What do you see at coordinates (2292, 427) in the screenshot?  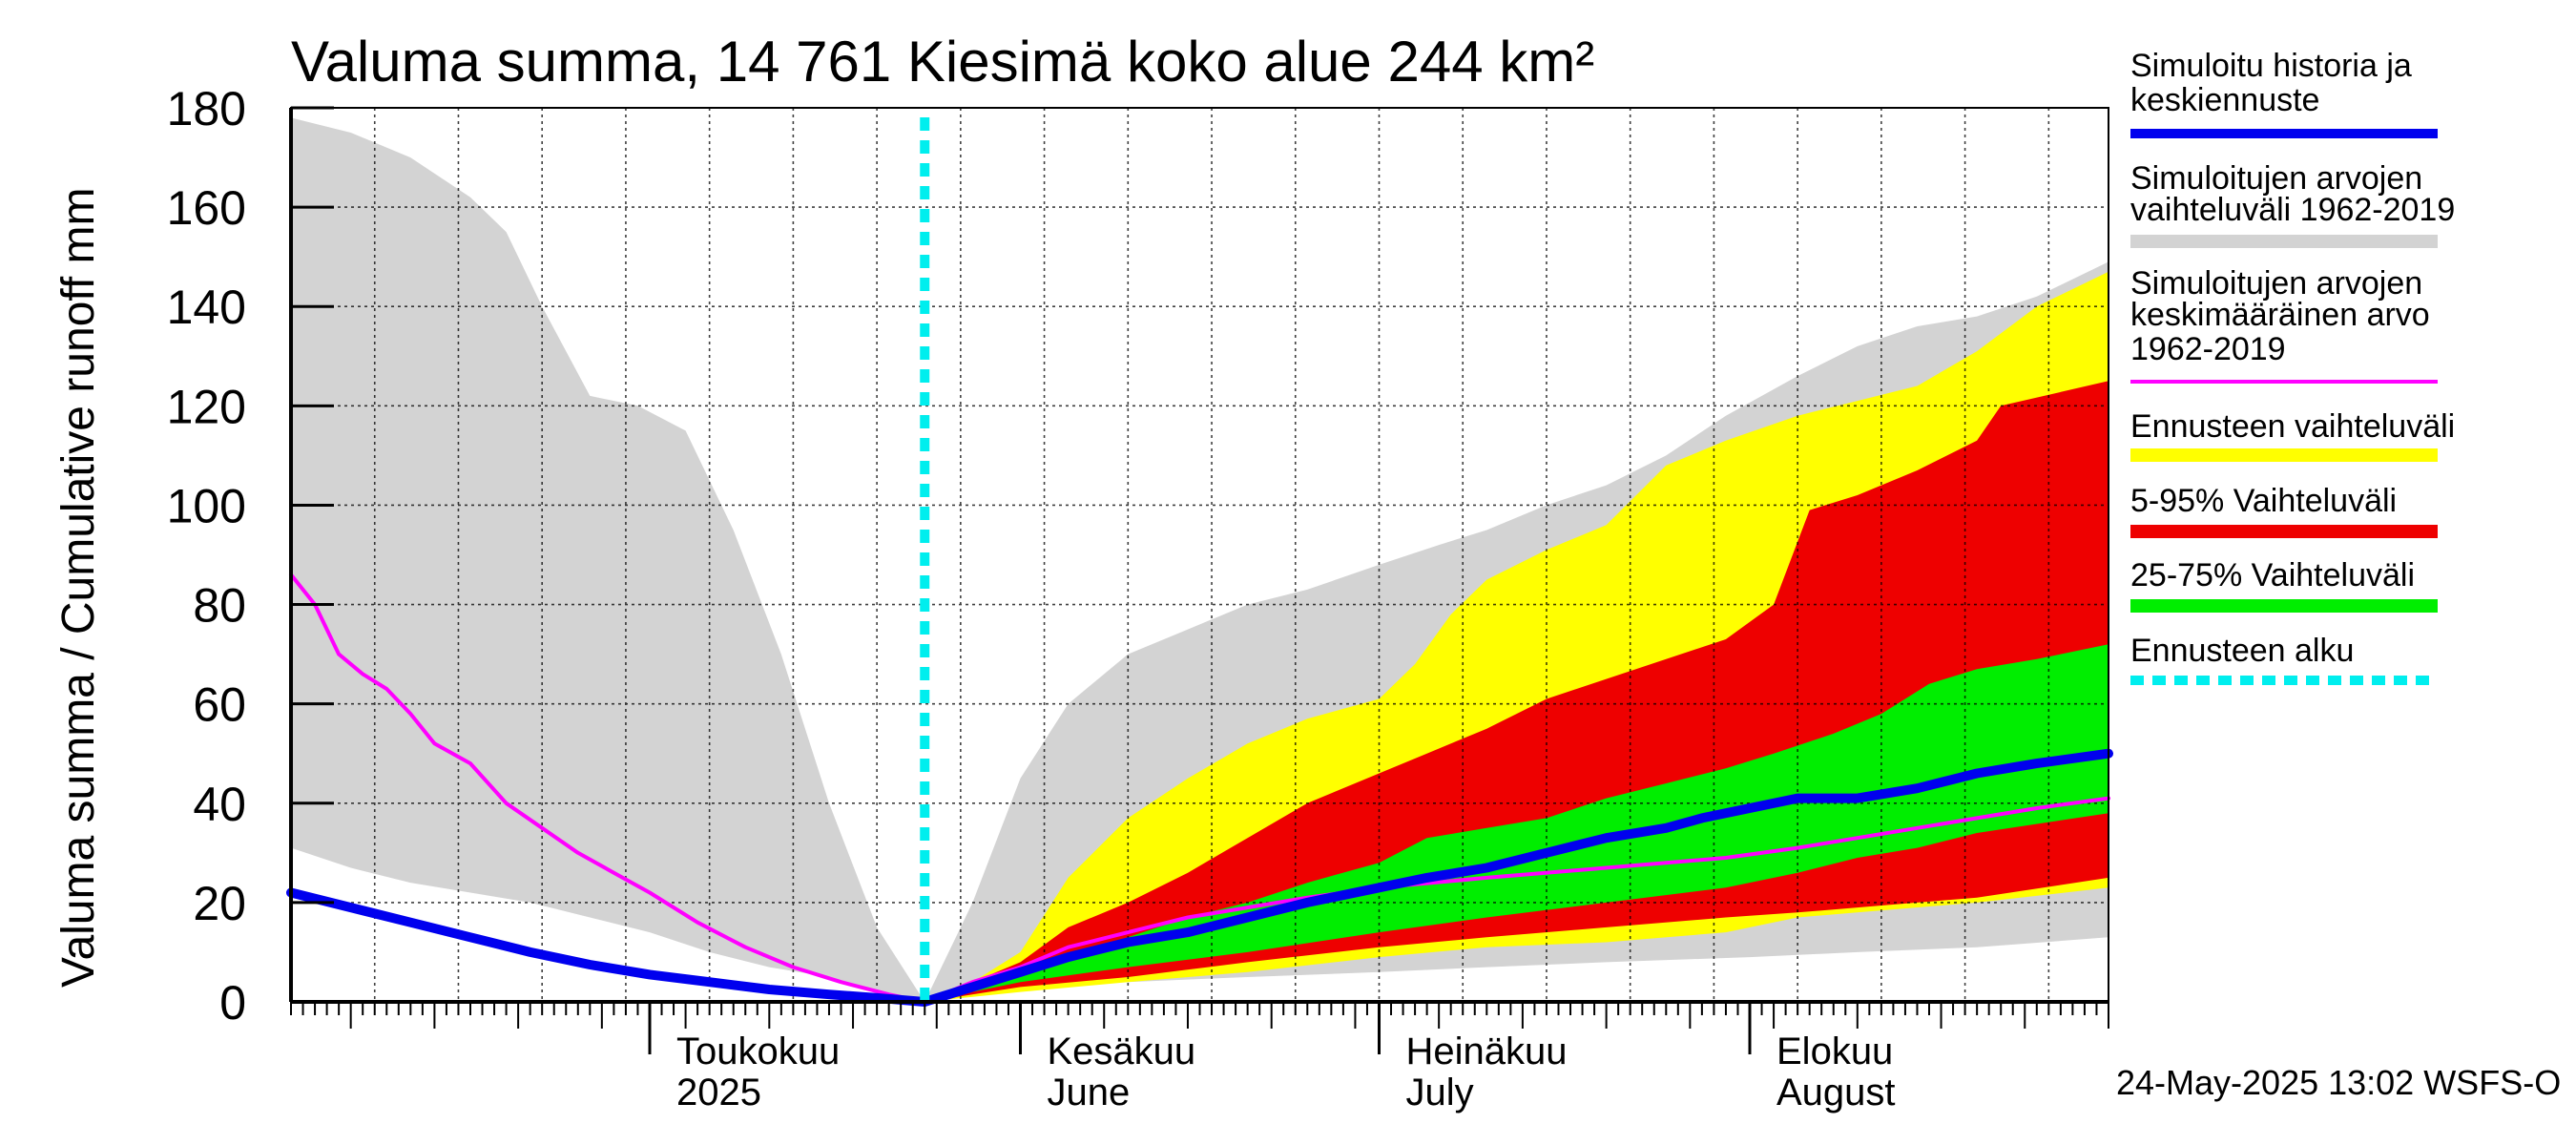 I see `legend-label: Ennusteen vaihteluväli` at bounding box center [2292, 427].